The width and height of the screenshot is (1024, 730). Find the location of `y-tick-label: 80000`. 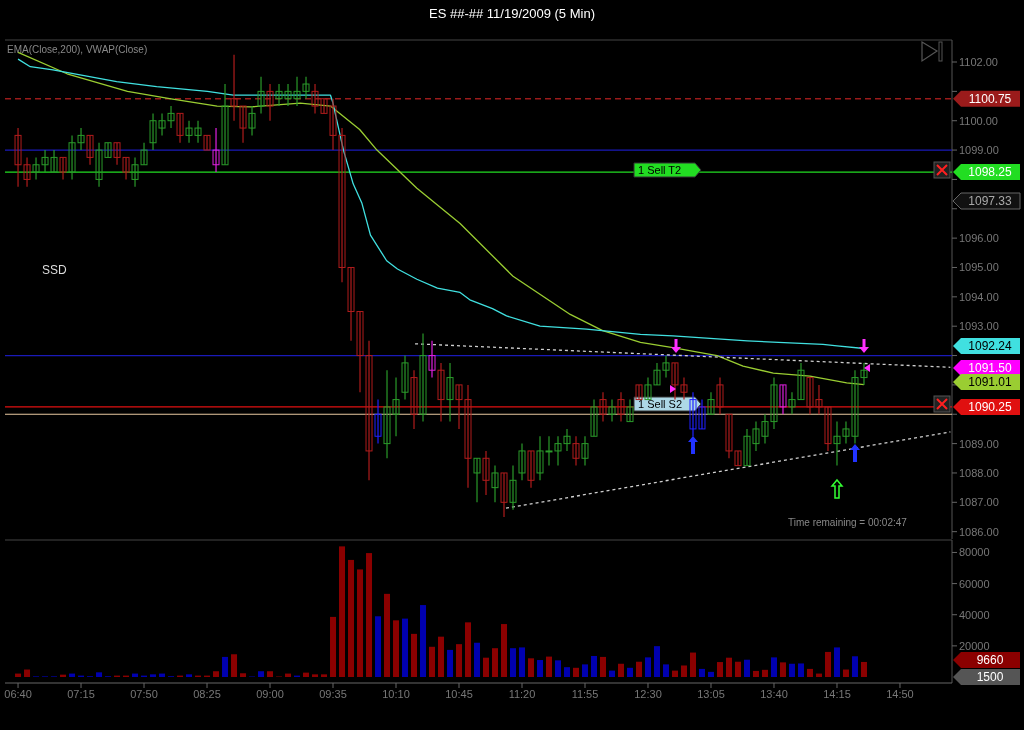

y-tick-label: 80000 is located at coordinates (974, 552).